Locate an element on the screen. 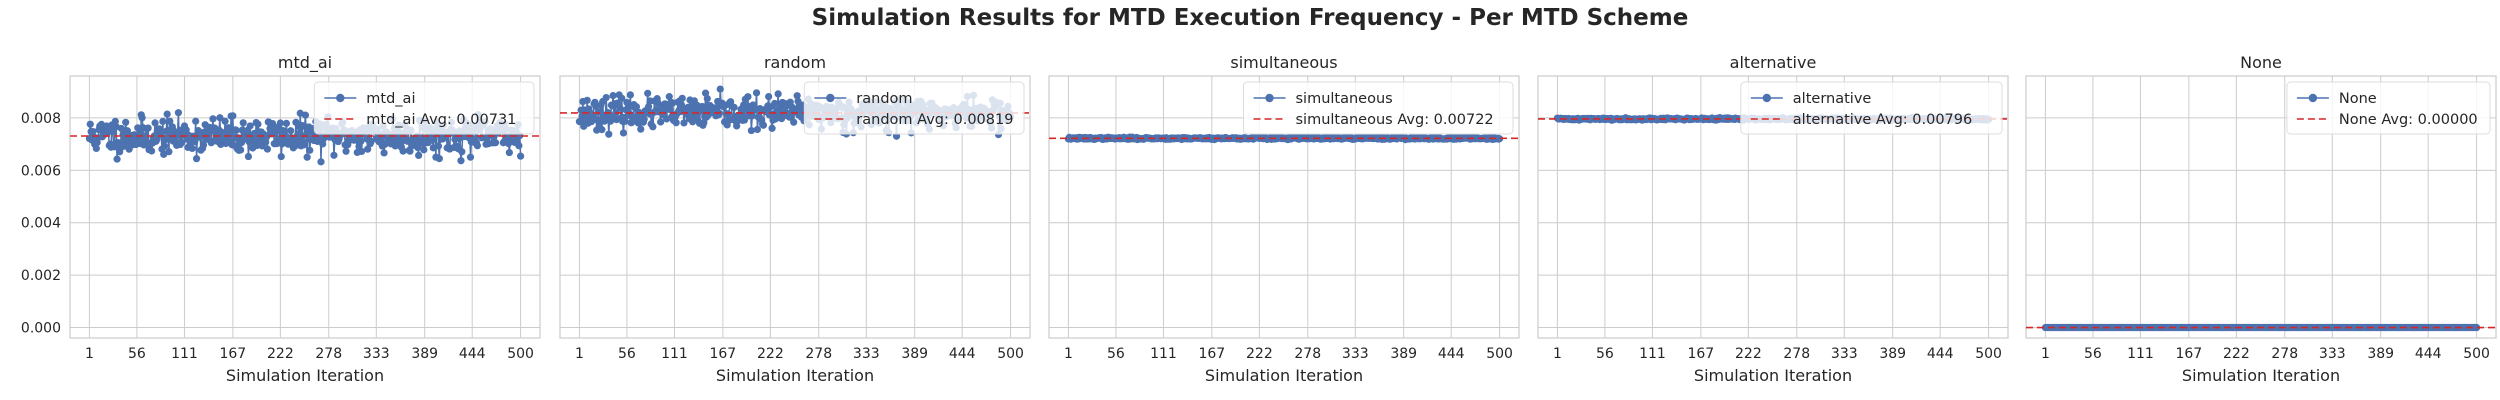 This screenshot has height=400, width=2500. subplot-title: mtd_ai is located at coordinates (305, 63).